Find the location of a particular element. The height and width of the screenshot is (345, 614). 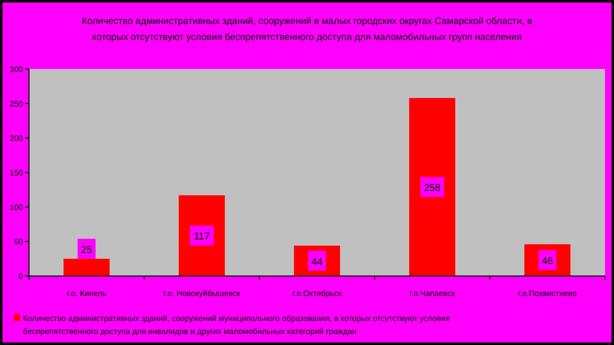

y-tick-label: 50 is located at coordinates (19, 242).